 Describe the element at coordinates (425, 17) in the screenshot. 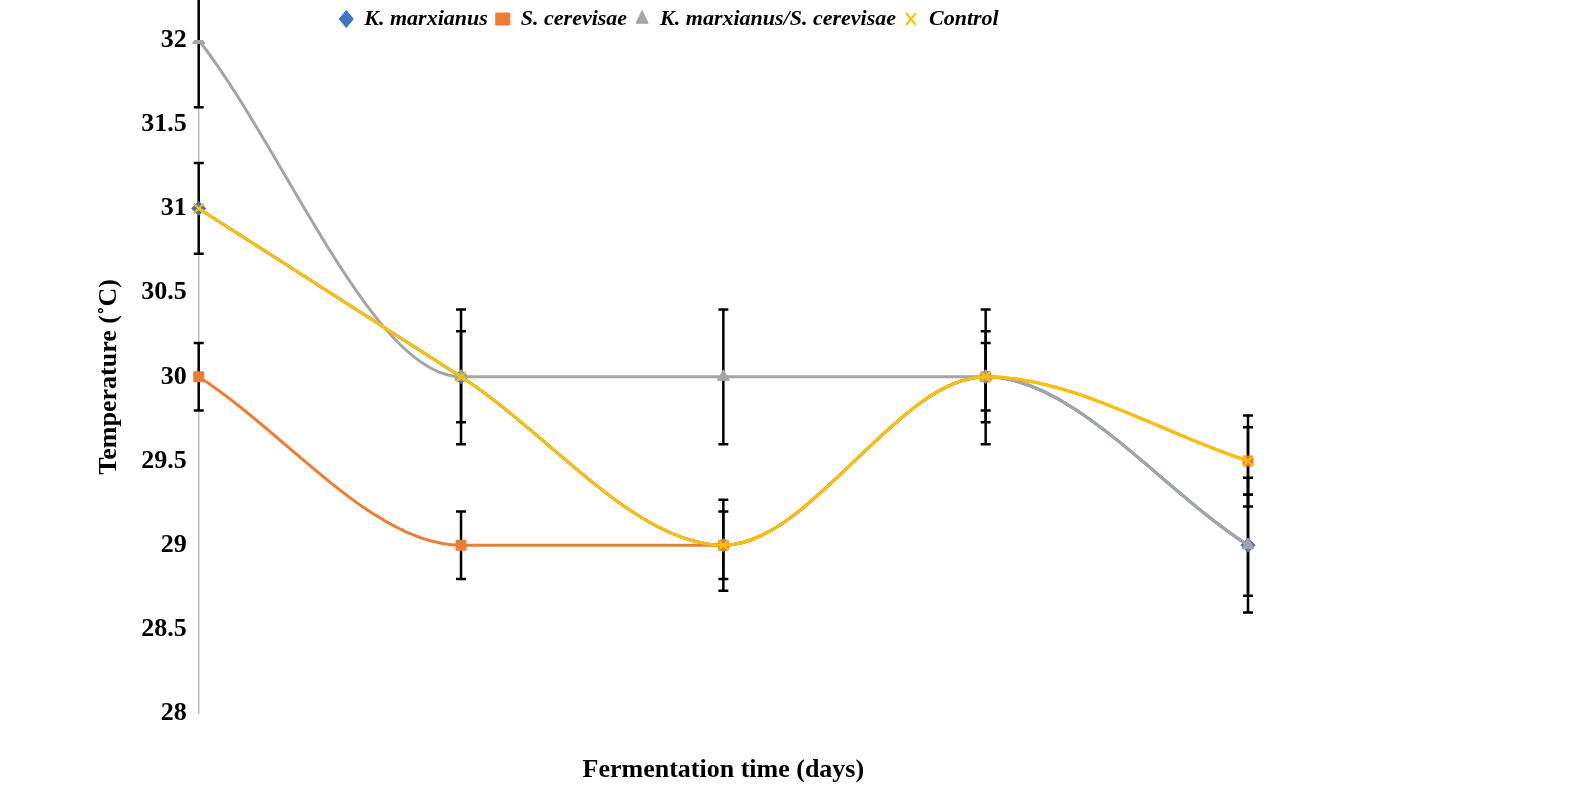

I see `legend-label: K. marxianus` at that location.